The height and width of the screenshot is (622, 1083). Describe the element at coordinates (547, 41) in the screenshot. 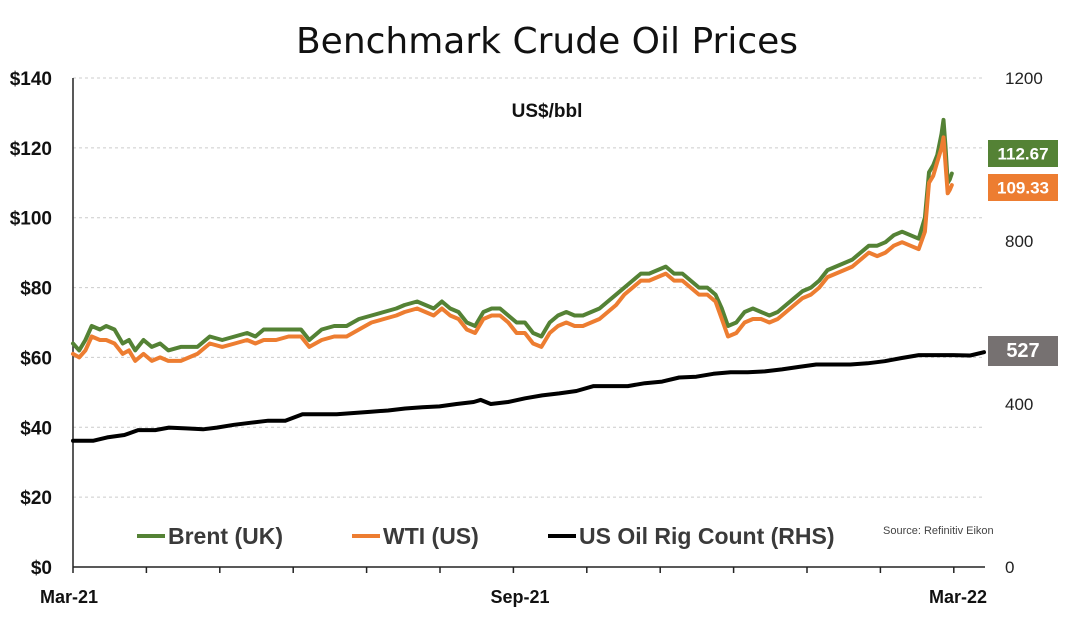

I see `chart-title: Benchmark Crude Oil Prices` at that location.